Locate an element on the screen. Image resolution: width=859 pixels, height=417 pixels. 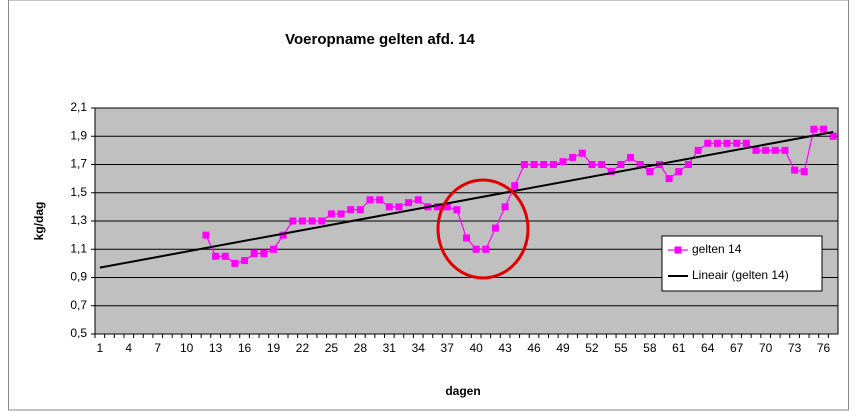
y-tick-label: 1,9 is located at coordinates (78, 135).